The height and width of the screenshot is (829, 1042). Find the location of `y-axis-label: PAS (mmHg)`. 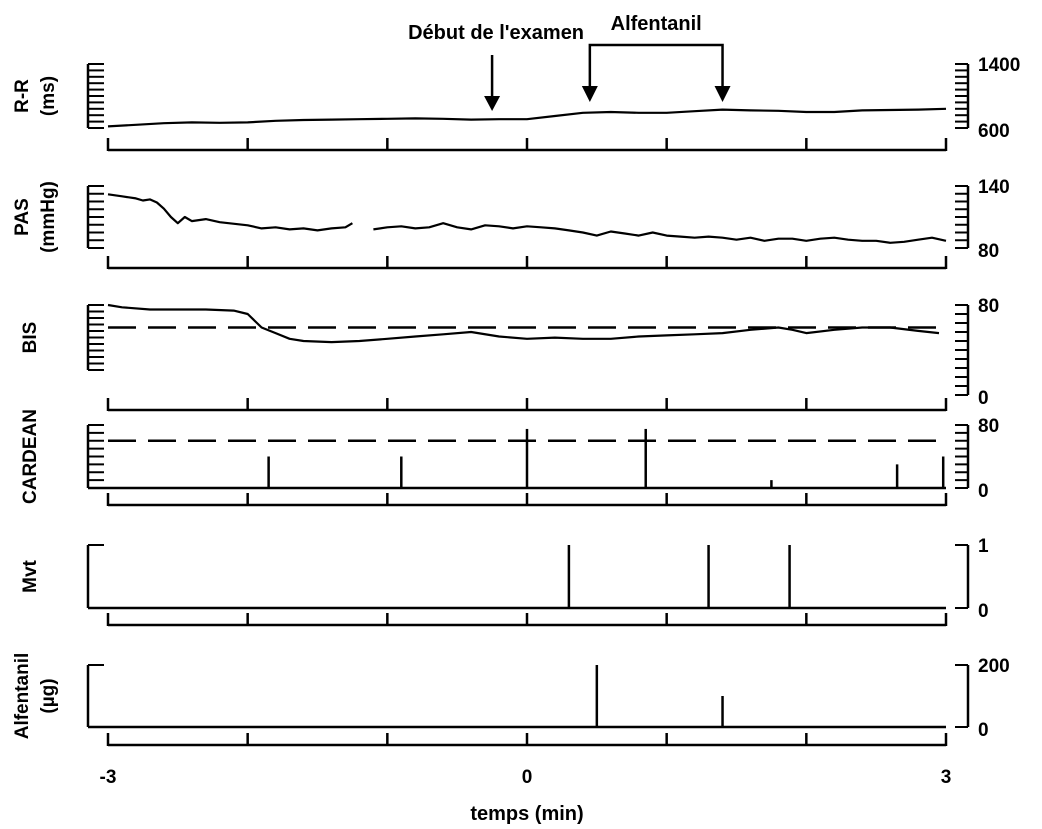

y-axis-label: PAS (mmHg) is located at coordinates (35, 217).